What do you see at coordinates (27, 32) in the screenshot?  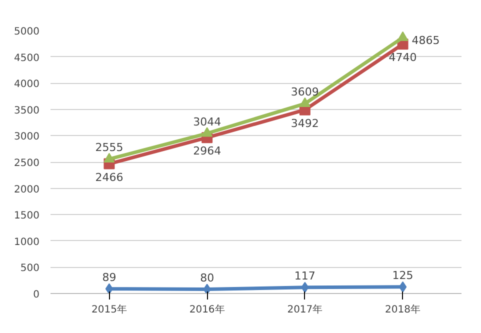 I see `y-tick-label: 5000` at bounding box center [27, 32].